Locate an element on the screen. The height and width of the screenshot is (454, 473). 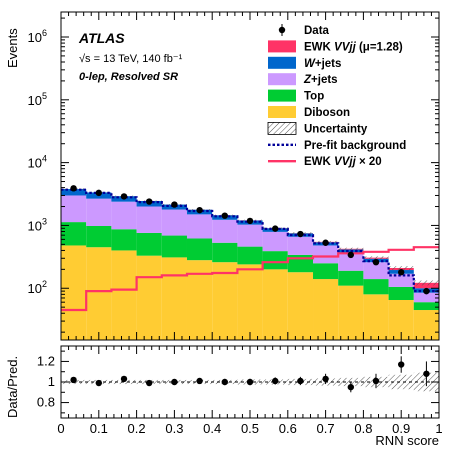
x-tick-label-0: 0 is located at coordinates (60, 428).